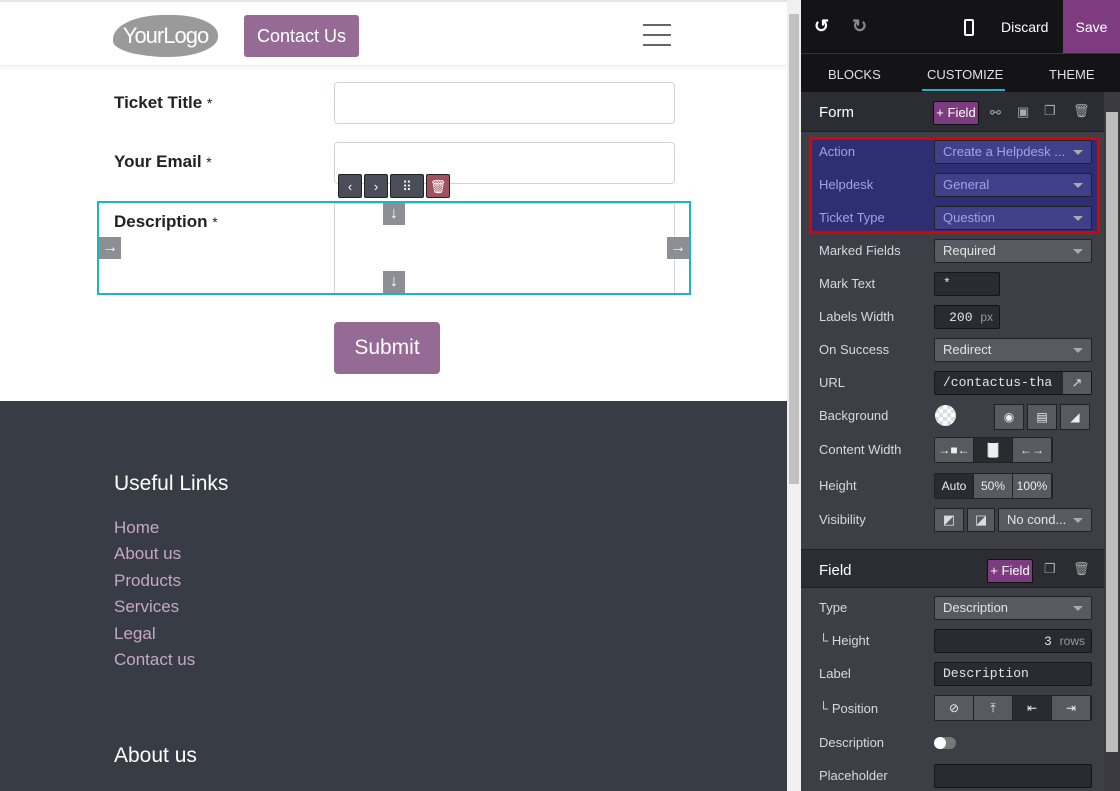  What do you see at coordinates (838, 485) in the screenshot?
I see `height-label: Height` at bounding box center [838, 485].